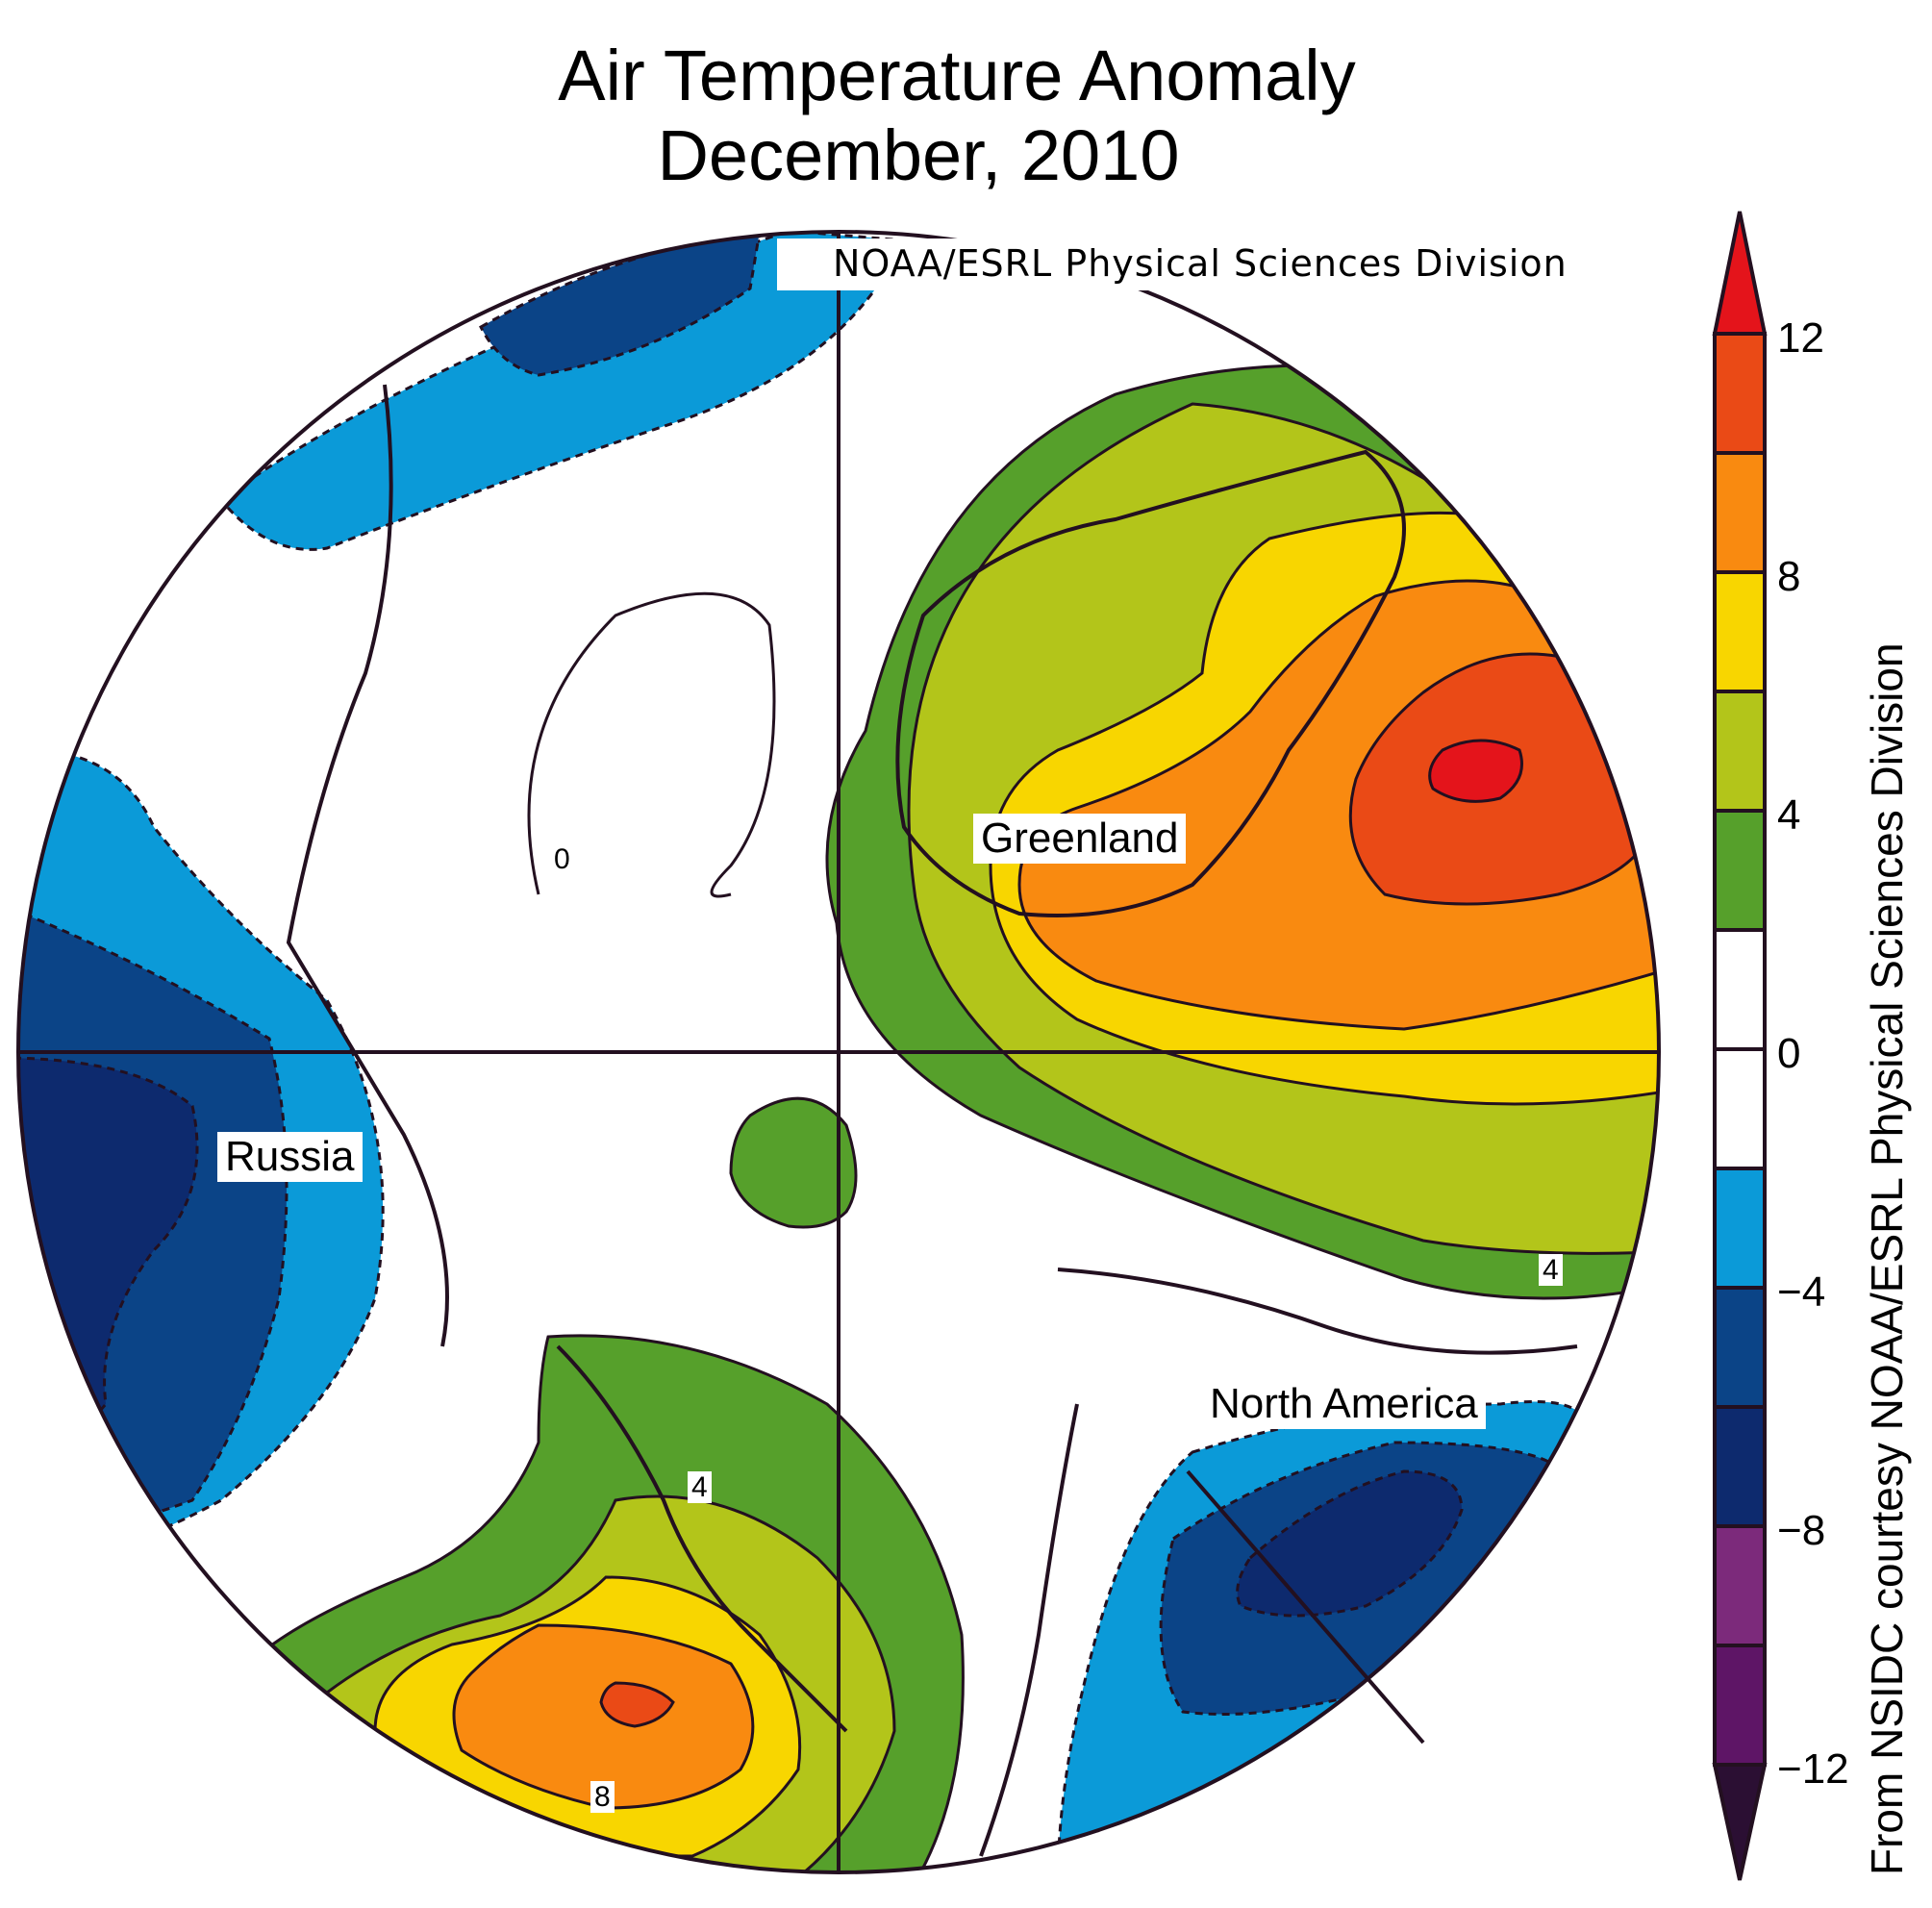 The height and width of the screenshot is (1908, 1932). What do you see at coordinates (1789, 1053) in the screenshot?
I see `colorbar-tick-0: 0` at bounding box center [1789, 1053].